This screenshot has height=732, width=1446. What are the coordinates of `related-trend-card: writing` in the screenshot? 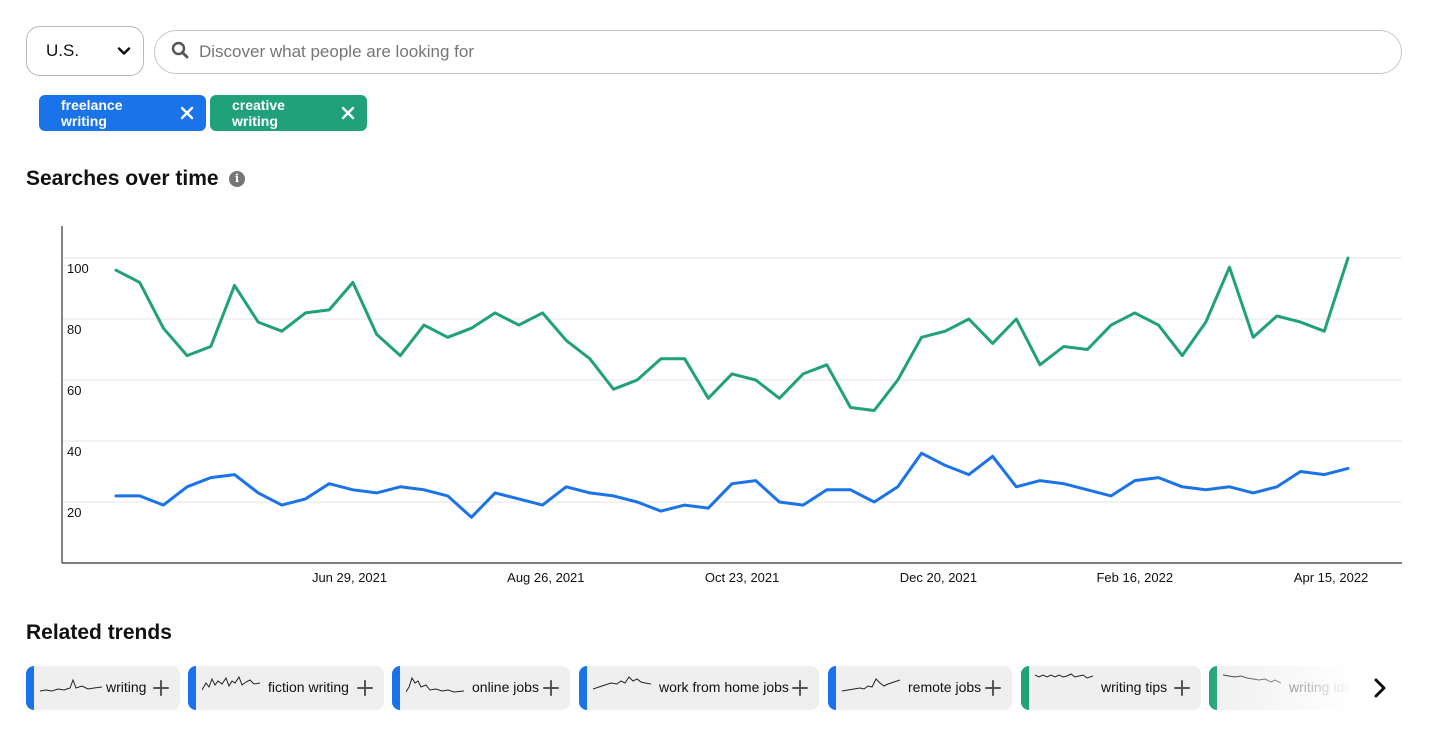 It's located at (103, 688).